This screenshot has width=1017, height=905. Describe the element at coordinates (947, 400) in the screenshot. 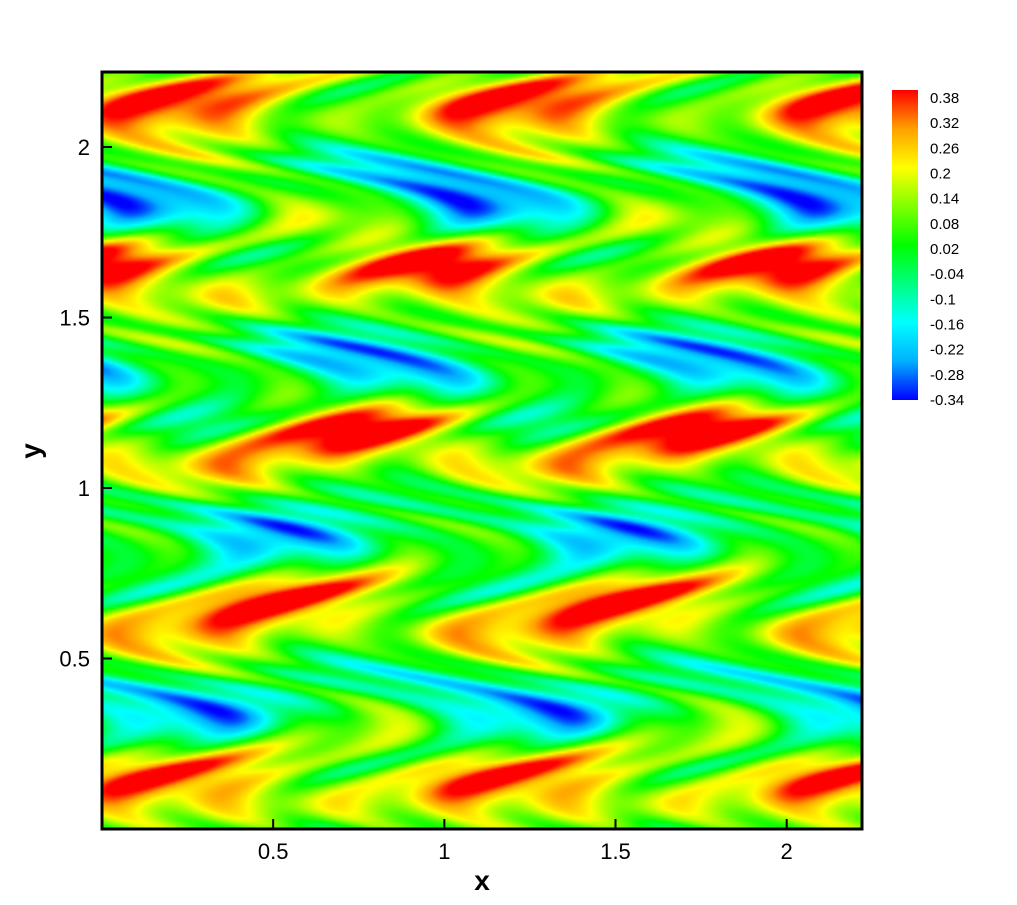

I see `colorbar-level-label: -0.34` at that location.